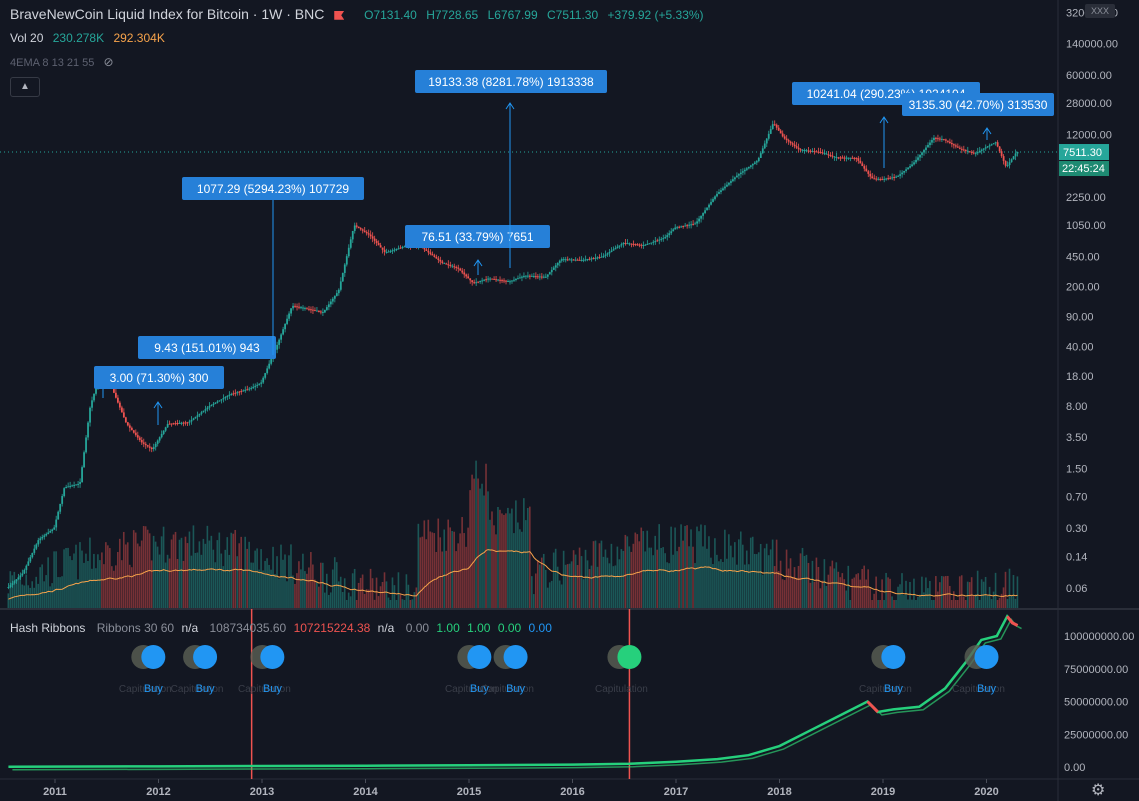  Describe the element at coordinates (108, 62) in the screenshot. I see `eye-hidden-icon: ⊘` at that location.